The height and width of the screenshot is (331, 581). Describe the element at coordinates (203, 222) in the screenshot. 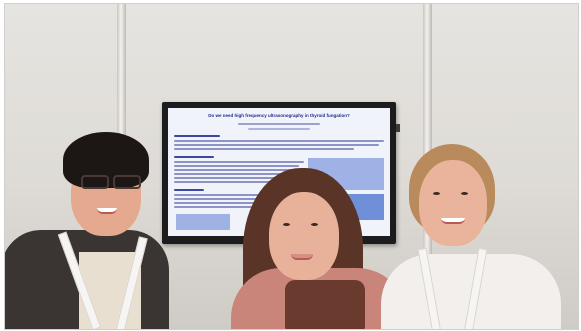

I see `poster-data-table` at that location.